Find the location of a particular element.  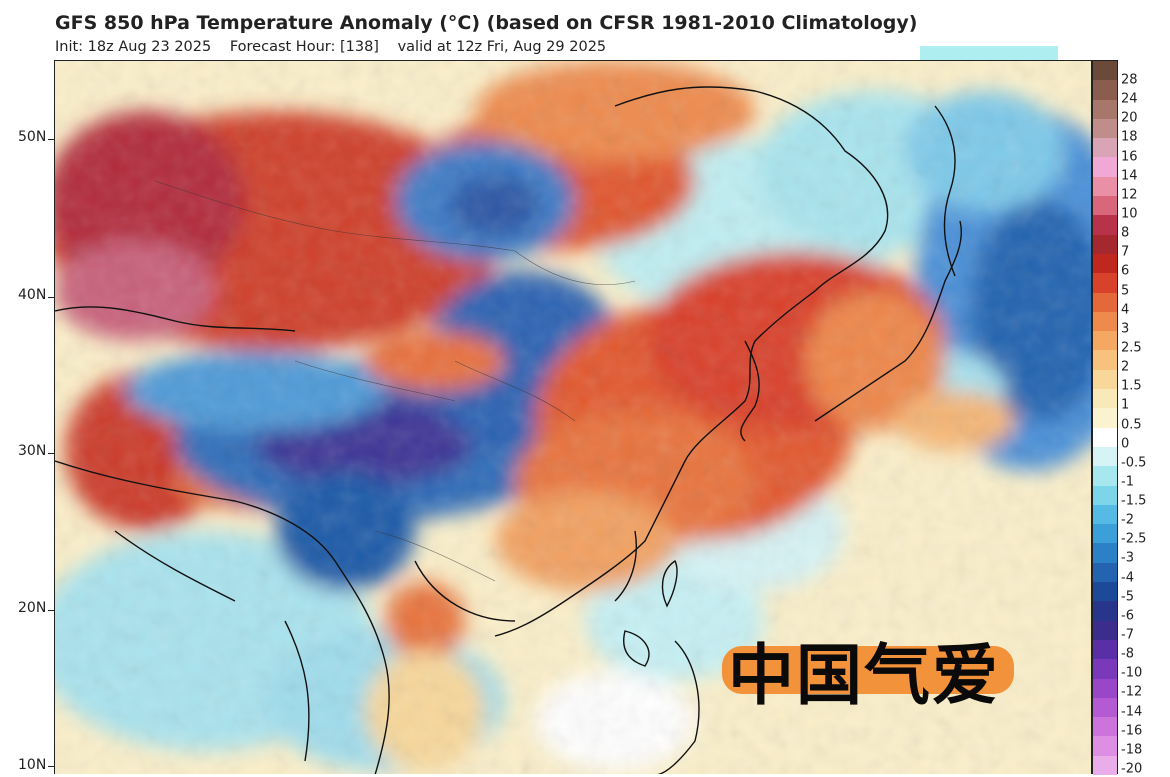

colorbar-label: 12 is located at coordinates (1129, 195).